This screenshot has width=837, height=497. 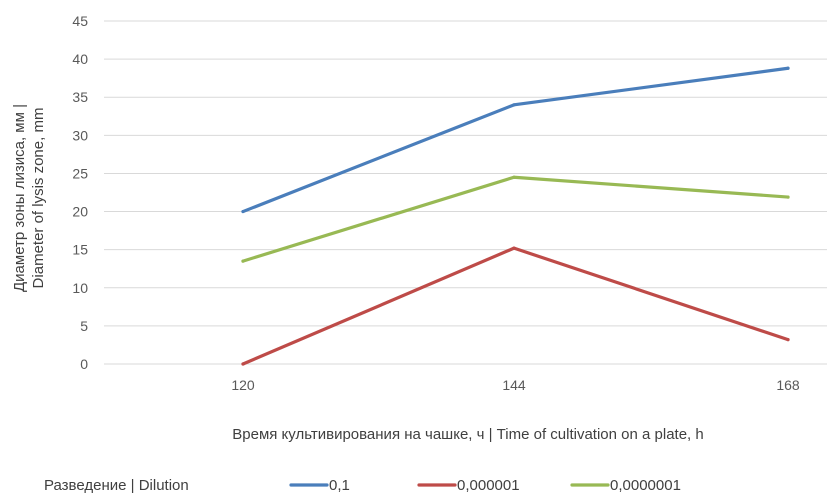 What do you see at coordinates (116, 485) in the screenshot?
I see `legend-title: Разведение | Dilution` at bounding box center [116, 485].